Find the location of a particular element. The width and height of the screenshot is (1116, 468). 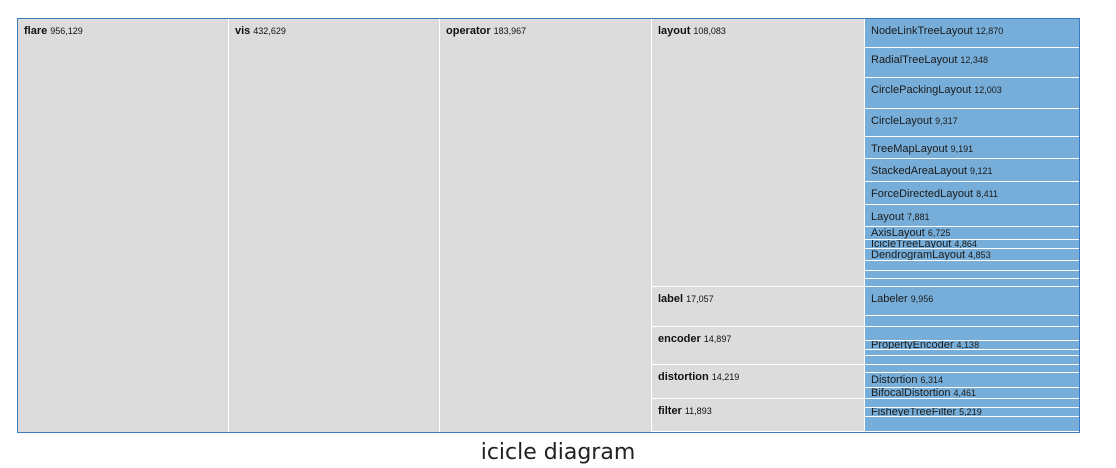

node-value: 5,219 is located at coordinates (970, 412).